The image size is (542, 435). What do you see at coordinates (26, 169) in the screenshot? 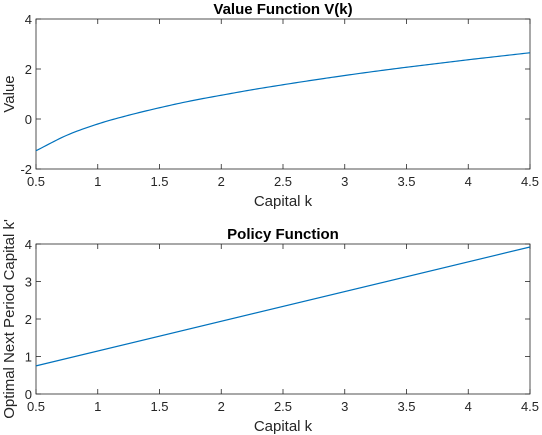
I see `y-tick-label: -2` at bounding box center [26, 169].